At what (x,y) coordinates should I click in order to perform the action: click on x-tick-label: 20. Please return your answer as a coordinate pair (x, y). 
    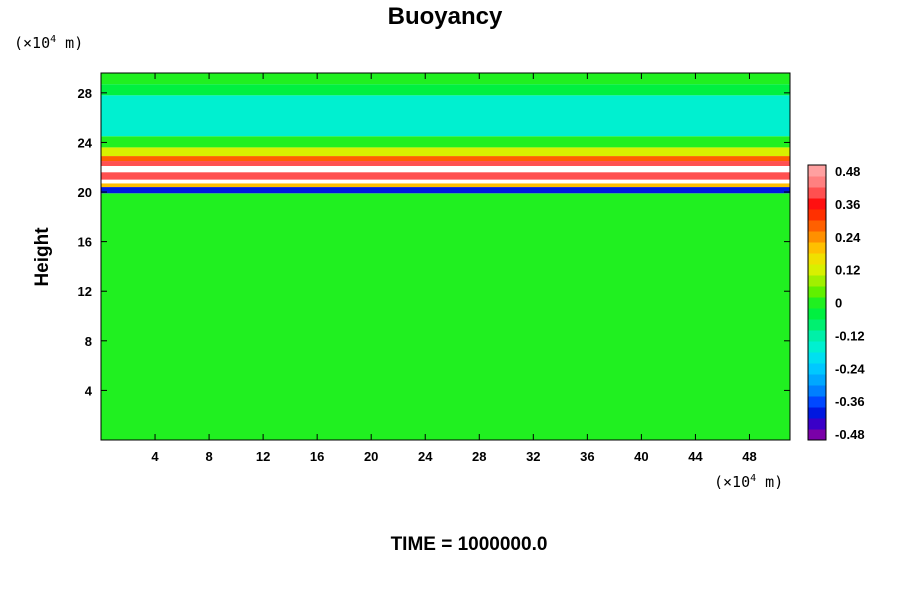
    Looking at the image, I should click on (371, 456).